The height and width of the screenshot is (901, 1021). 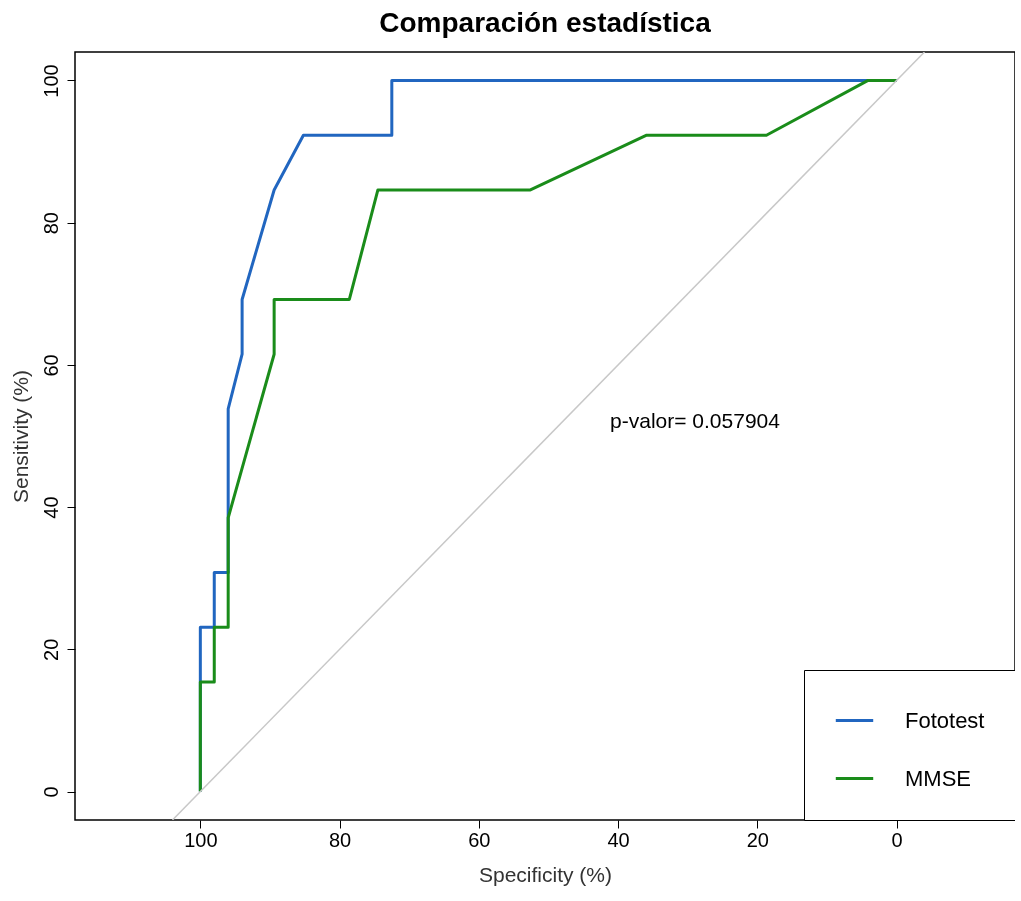 What do you see at coordinates (340, 839) in the screenshot?
I see `x-tick-label: 80` at bounding box center [340, 839].